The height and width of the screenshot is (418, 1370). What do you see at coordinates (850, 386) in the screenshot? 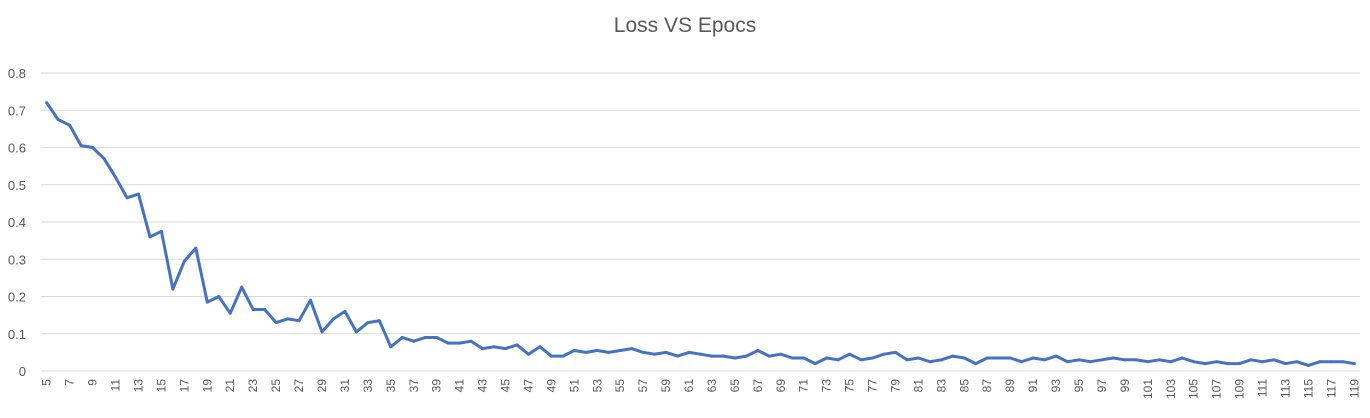
I see `x-tick-label: 75` at bounding box center [850, 386].